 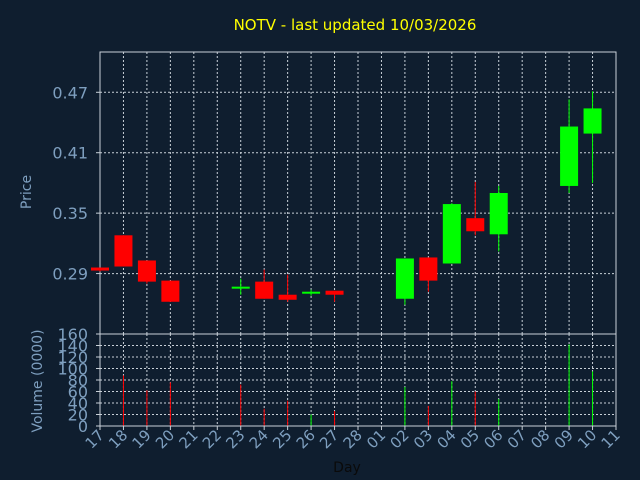 I want to click on price-tick-label: 0.47, so click(x=70, y=92).